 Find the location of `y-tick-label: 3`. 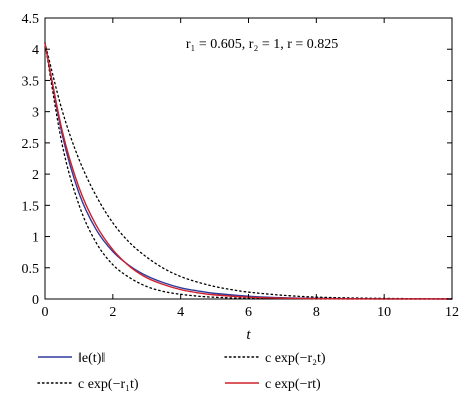

y-tick-label: 3 is located at coordinates (35, 113).